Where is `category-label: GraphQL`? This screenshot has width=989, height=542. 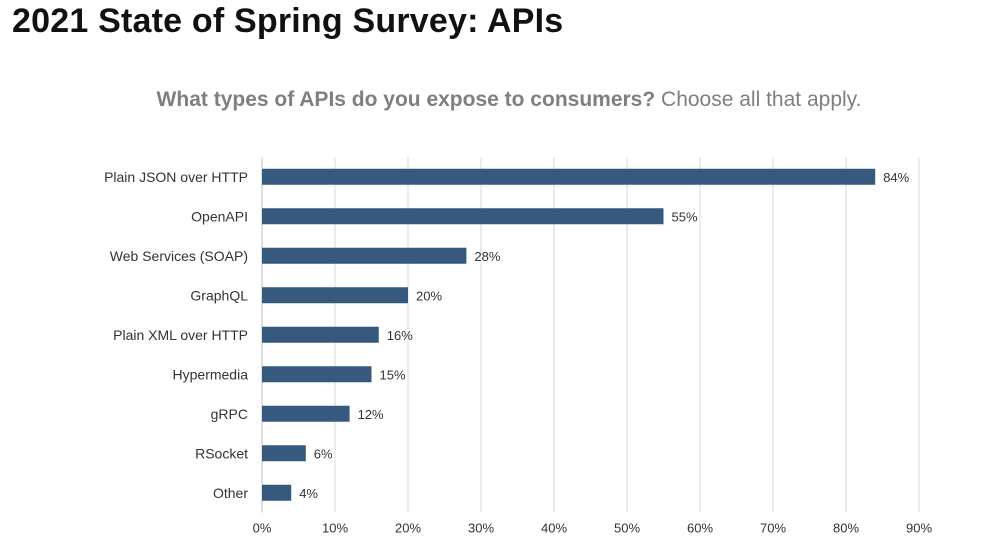 category-label: GraphQL is located at coordinates (219, 295).